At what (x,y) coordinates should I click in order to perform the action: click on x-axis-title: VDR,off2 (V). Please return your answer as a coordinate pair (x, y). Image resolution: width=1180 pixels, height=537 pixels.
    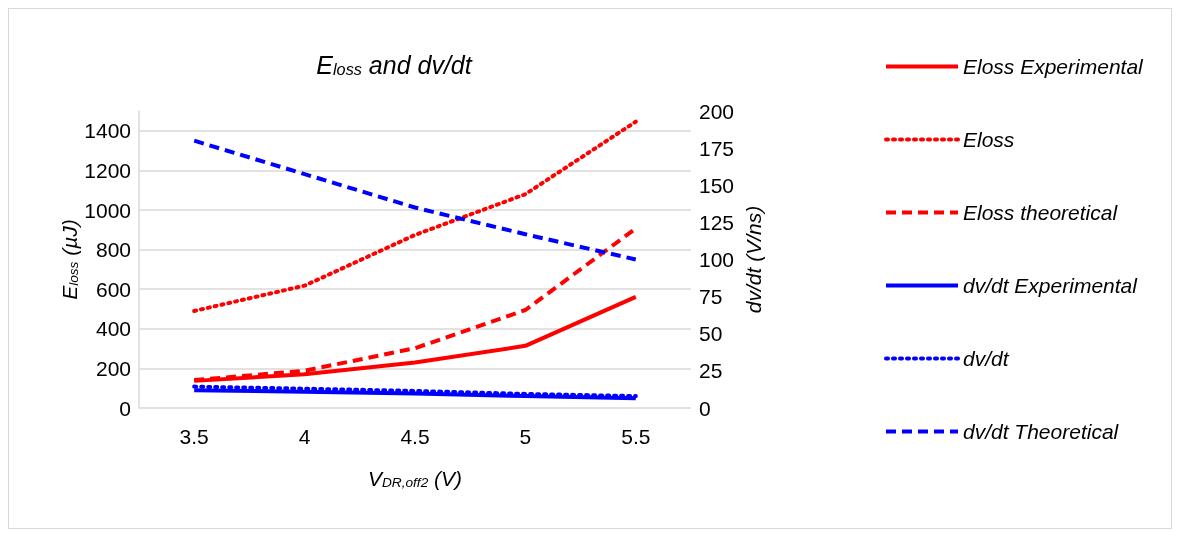
    Looking at the image, I should click on (415, 479).